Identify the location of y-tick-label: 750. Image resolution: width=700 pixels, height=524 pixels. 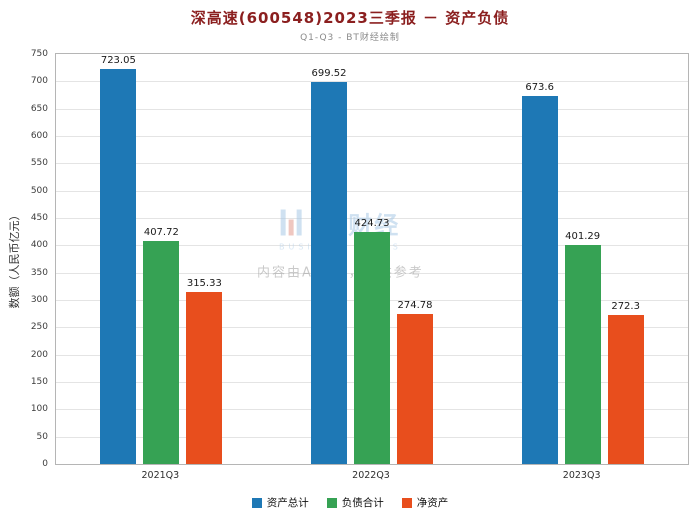
(39, 54).